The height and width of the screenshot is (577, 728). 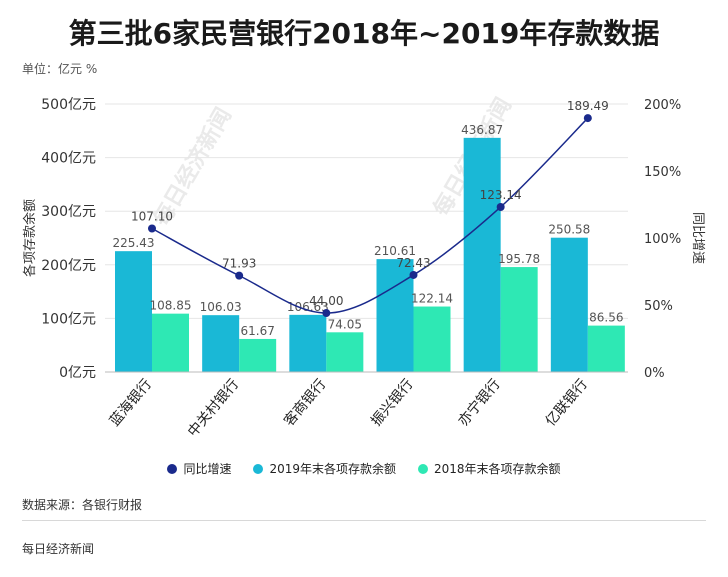 What do you see at coordinates (519, 259) in the screenshot?
I see `bar-label-2018: 195.78` at bounding box center [519, 259].